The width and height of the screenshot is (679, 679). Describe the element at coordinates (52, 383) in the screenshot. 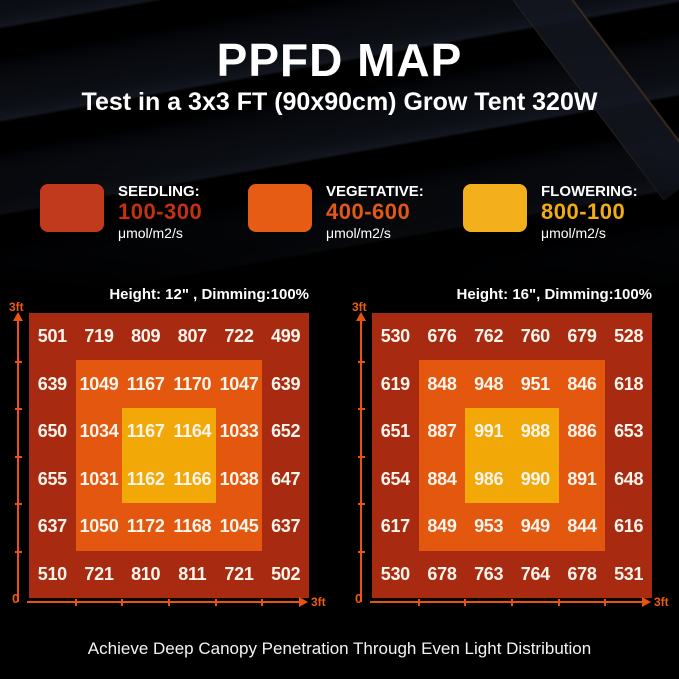

I see `ppfd-cell: 639` at that location.